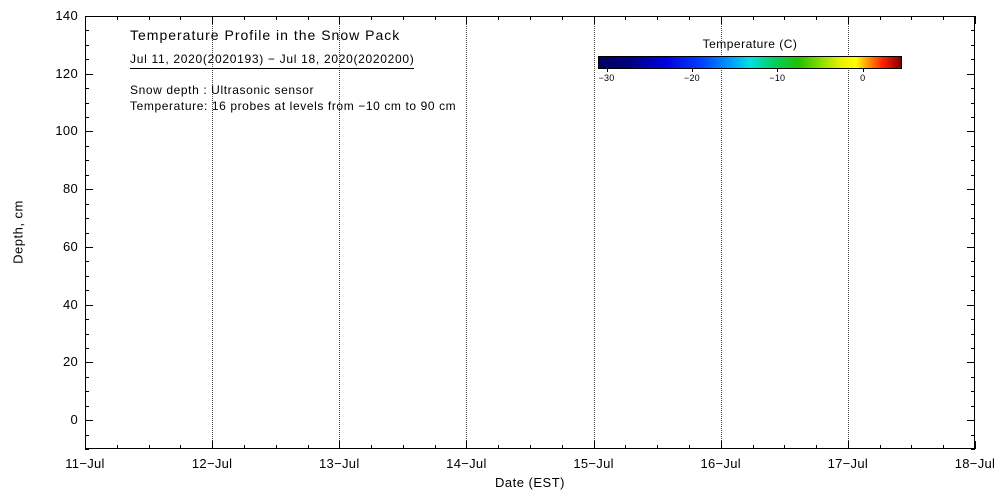  Describe the element at coordinates (466, 463) in the screenshot. I see `x-tick-label: 14−Jul` at that location.